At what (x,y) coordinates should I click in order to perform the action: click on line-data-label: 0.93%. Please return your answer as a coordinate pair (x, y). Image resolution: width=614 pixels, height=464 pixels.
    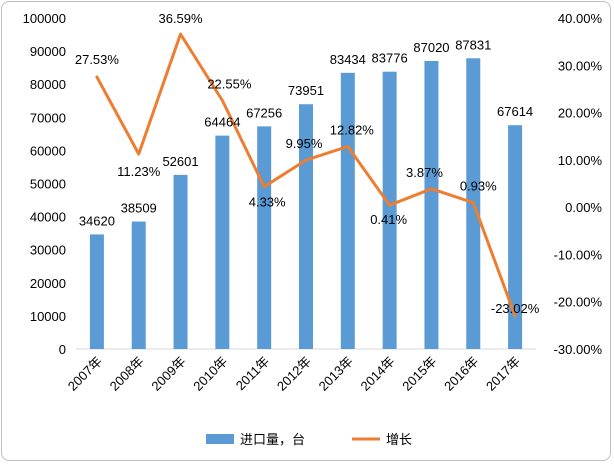
    Looking at the image, I should click on (478, 186).